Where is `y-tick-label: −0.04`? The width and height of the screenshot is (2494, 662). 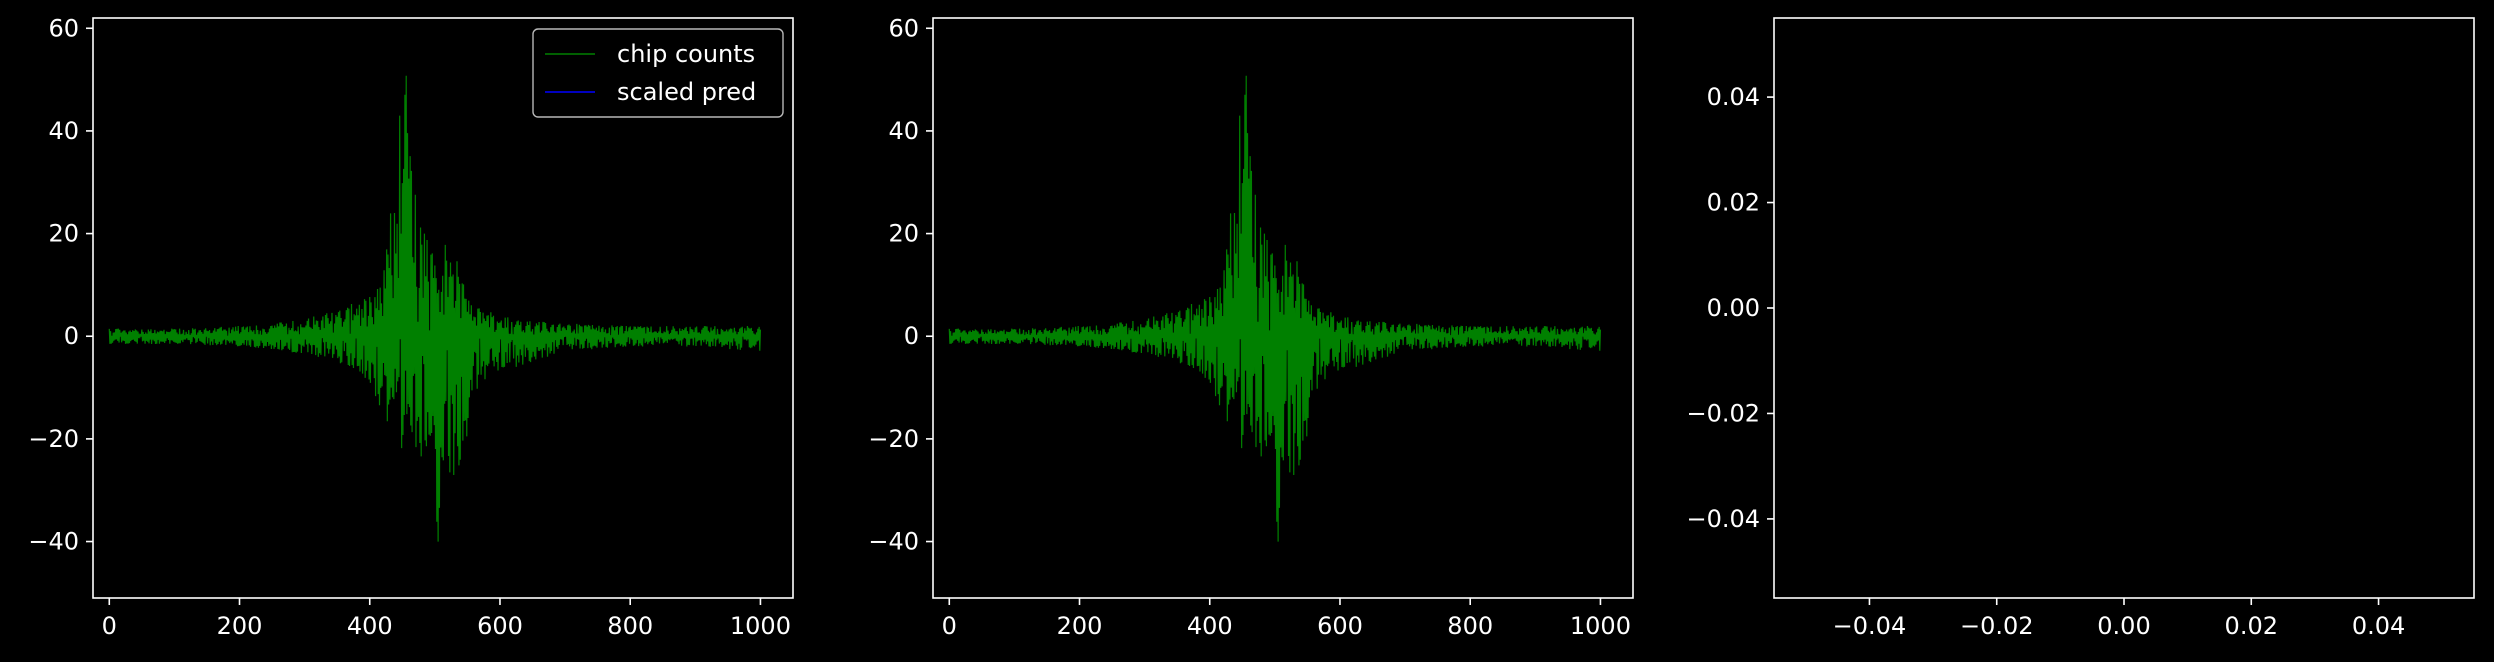 y-tick-label: −0.04 is located at coordinates (1723, 519).